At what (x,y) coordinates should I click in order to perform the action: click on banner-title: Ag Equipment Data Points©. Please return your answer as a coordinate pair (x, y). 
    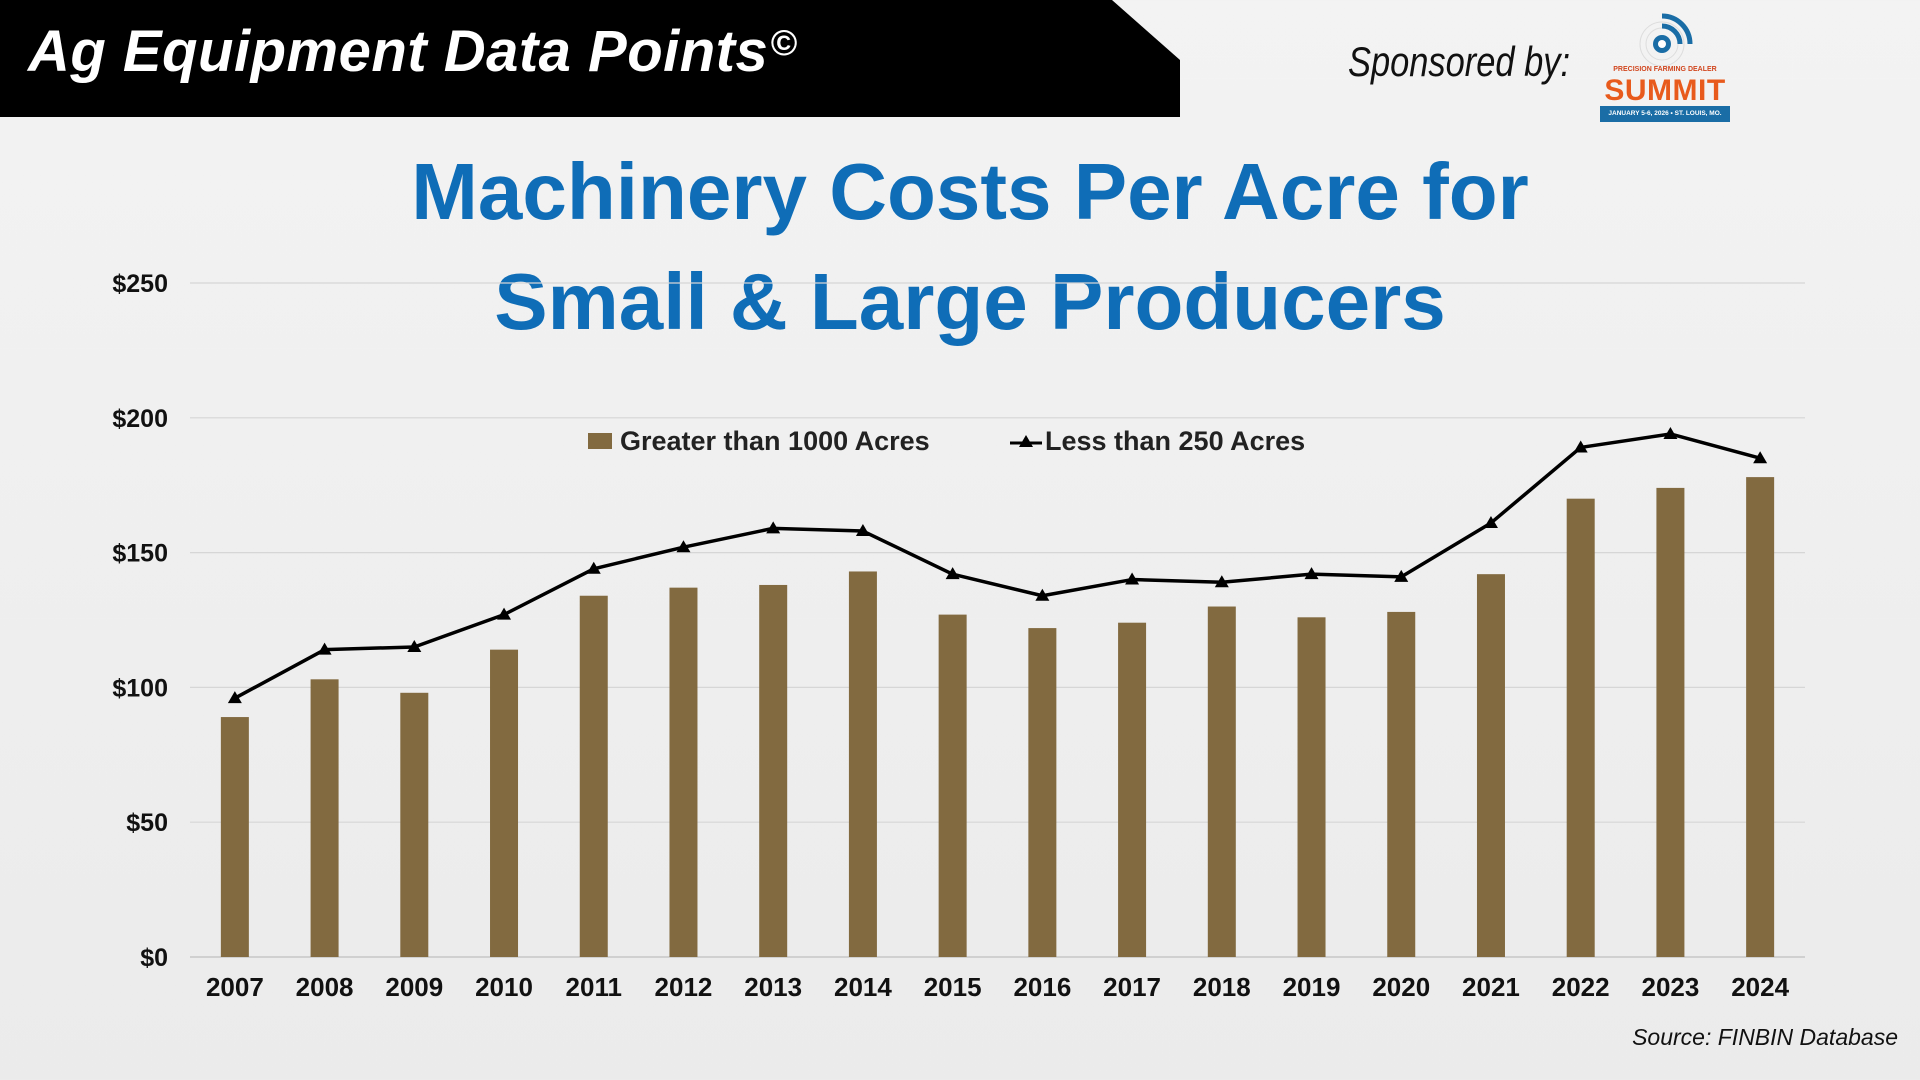
    Looking at the image, I should click on (413, 51).